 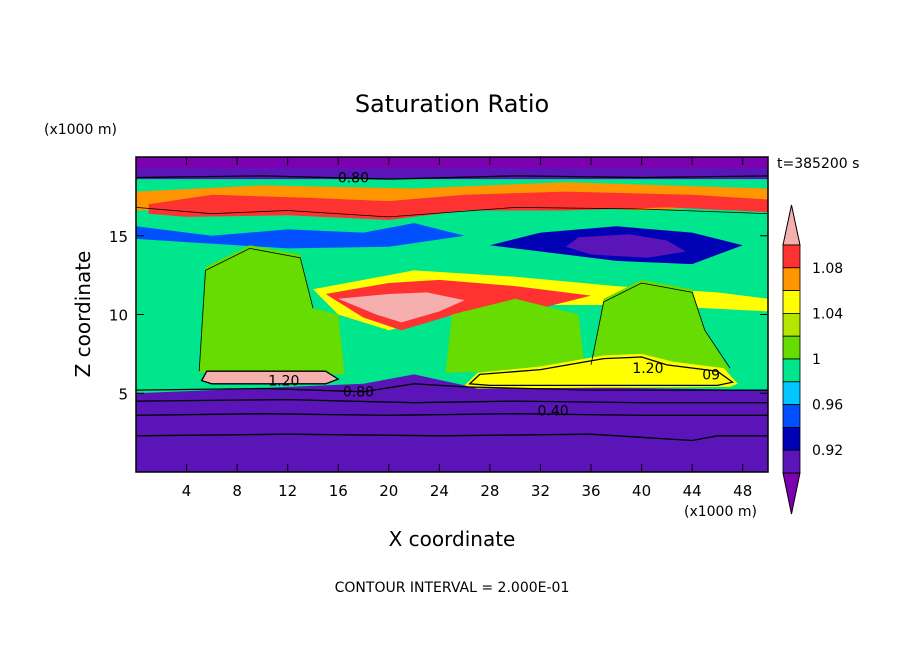 I want to click on region-mid-pink-core, so click(x=401, y=307).